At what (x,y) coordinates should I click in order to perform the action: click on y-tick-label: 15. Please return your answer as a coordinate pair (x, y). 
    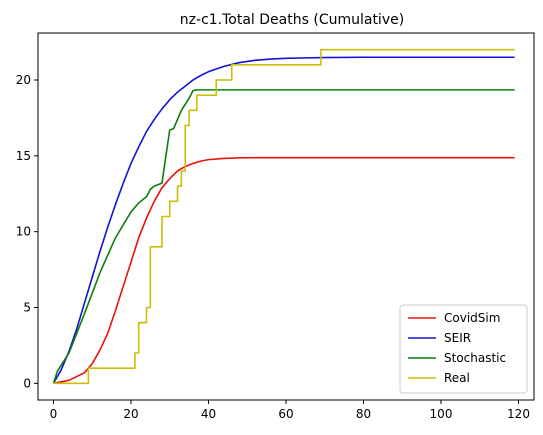
    Looking at the image, I should click on (23, 156).